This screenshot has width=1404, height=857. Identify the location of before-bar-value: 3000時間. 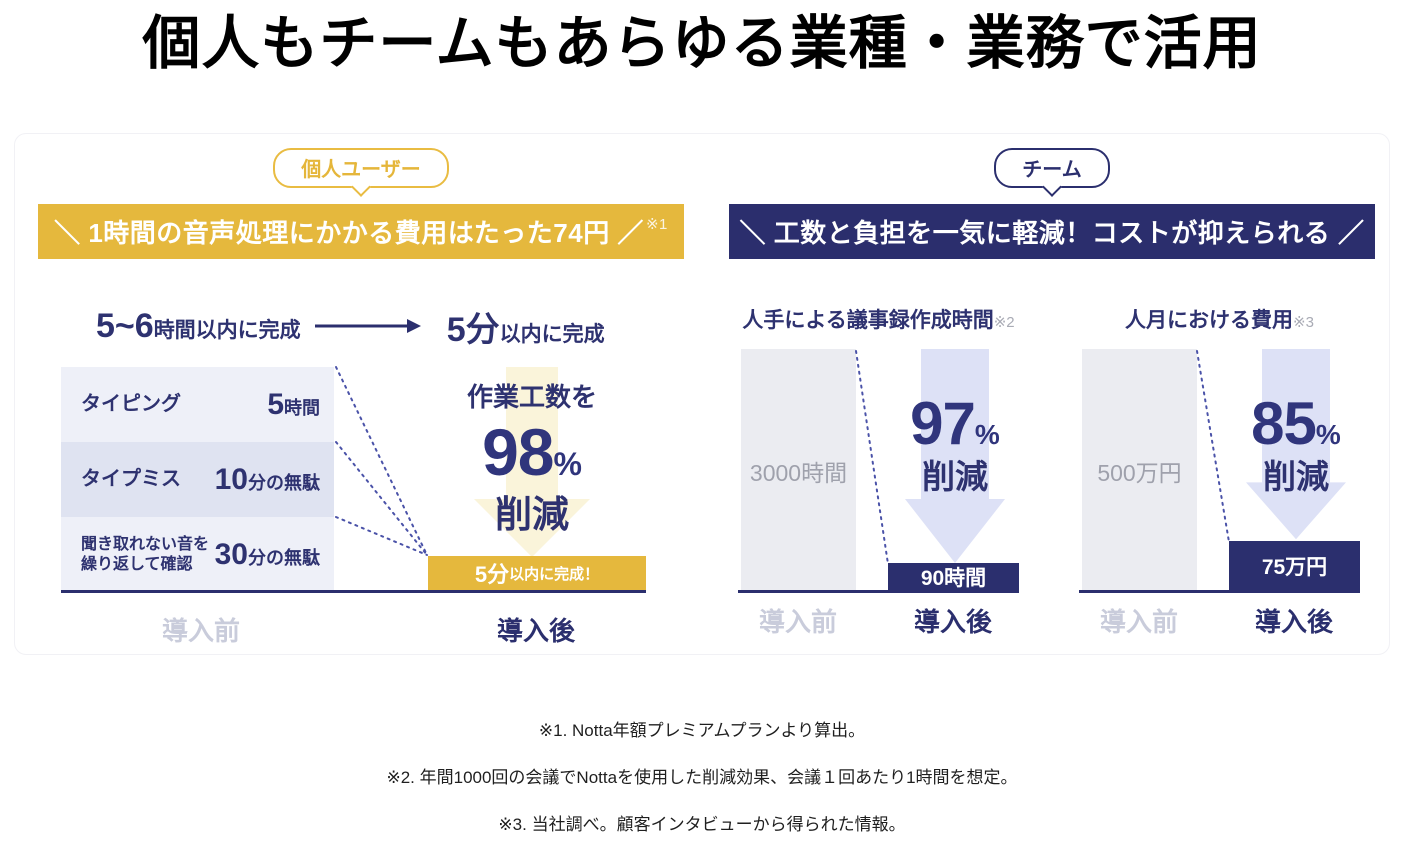
(798, 473).